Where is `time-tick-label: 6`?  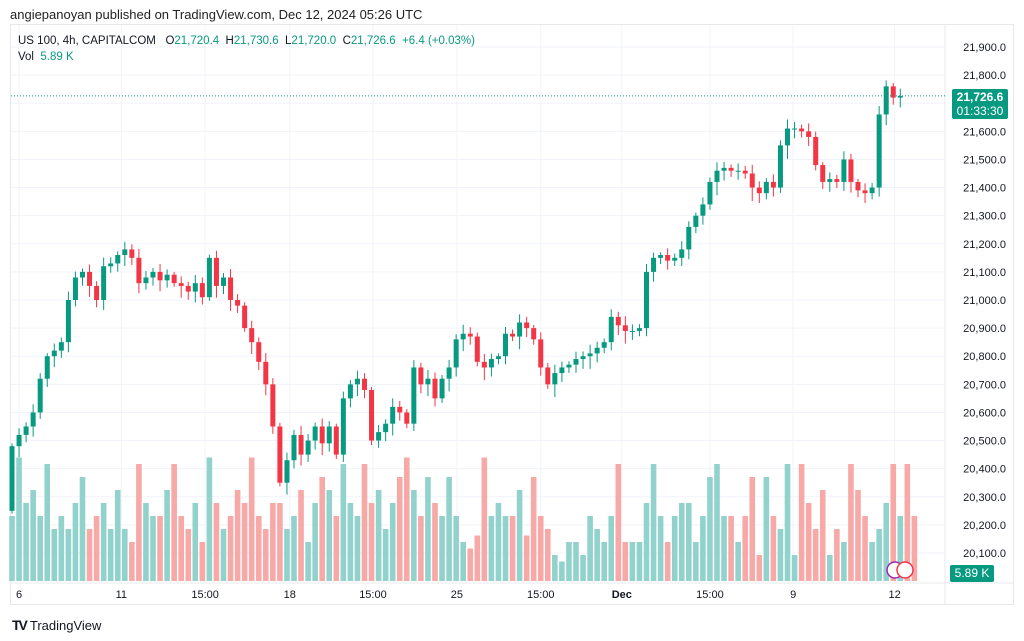
time-tick-label: 6 is located at coordinates (19, 595).